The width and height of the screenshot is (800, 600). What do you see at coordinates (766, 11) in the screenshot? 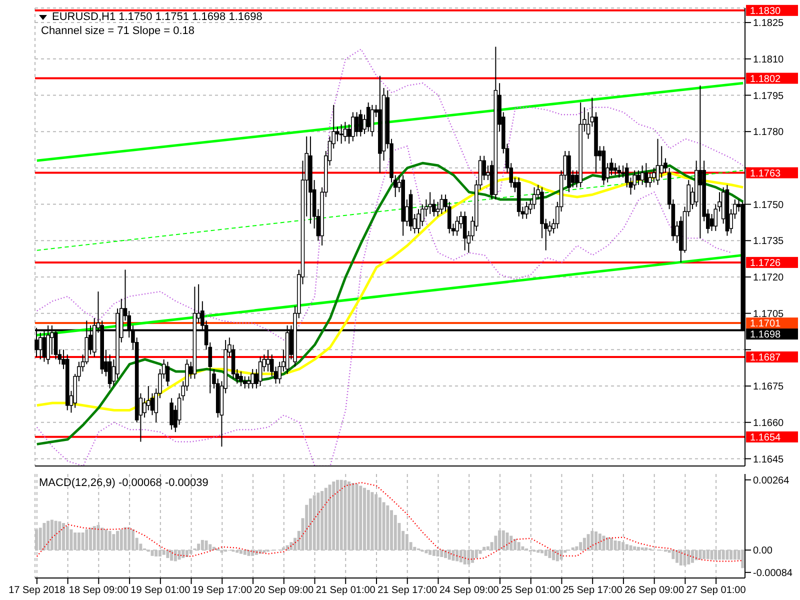
I see `ref-line-label: 1.1830` at bounding box center [766, 11].